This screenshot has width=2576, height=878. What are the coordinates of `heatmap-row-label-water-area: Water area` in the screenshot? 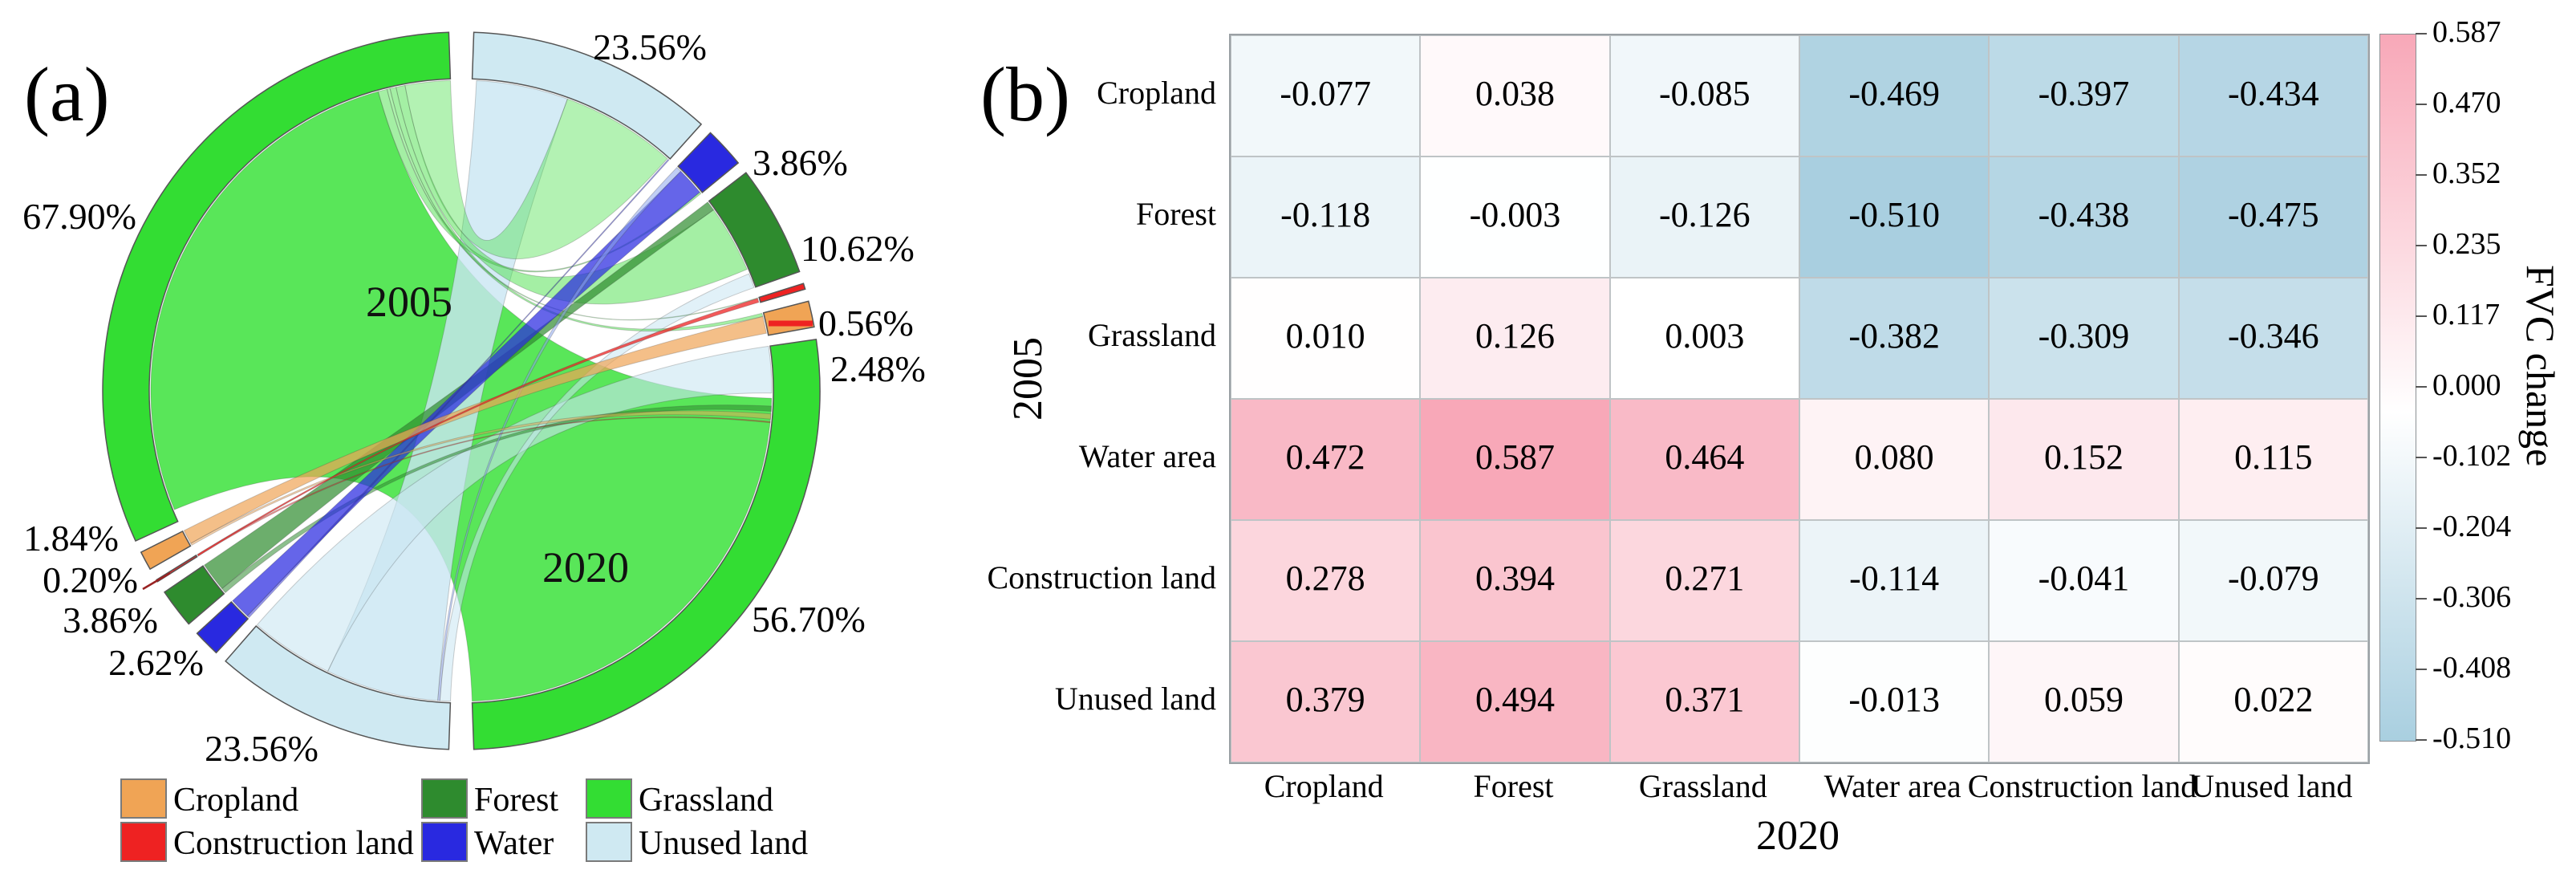 It's located at (1147, 455).